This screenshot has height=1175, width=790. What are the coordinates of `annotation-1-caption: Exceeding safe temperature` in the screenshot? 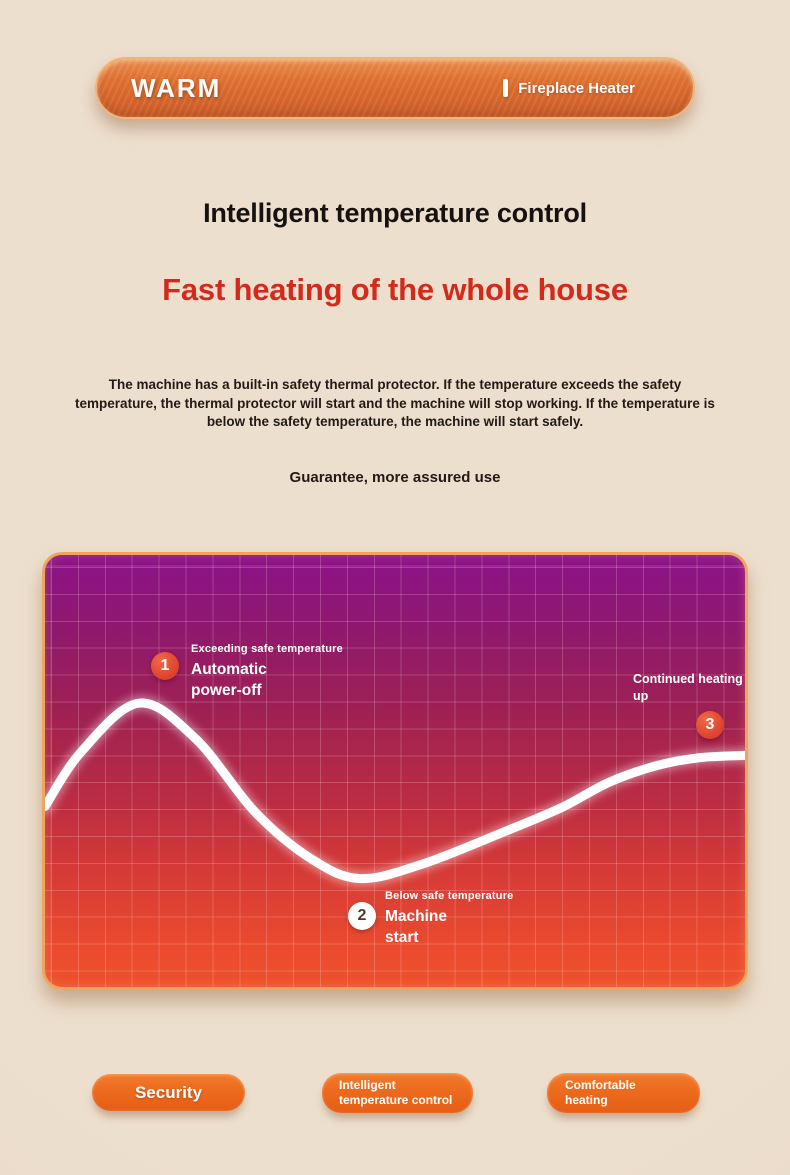 It's located at (267, 649).